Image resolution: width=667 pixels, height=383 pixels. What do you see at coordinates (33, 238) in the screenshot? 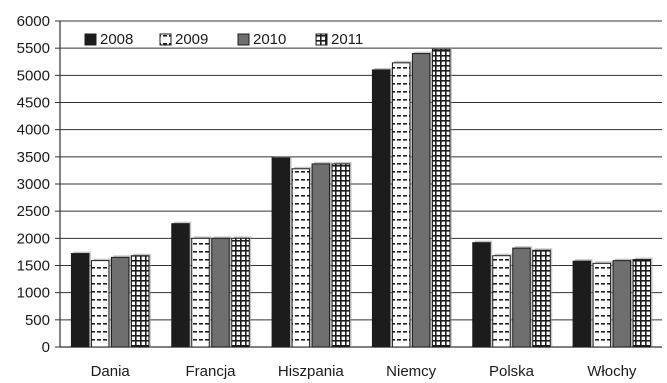
I see `y-tick-label: 2000` at bounding box center [33, 238].